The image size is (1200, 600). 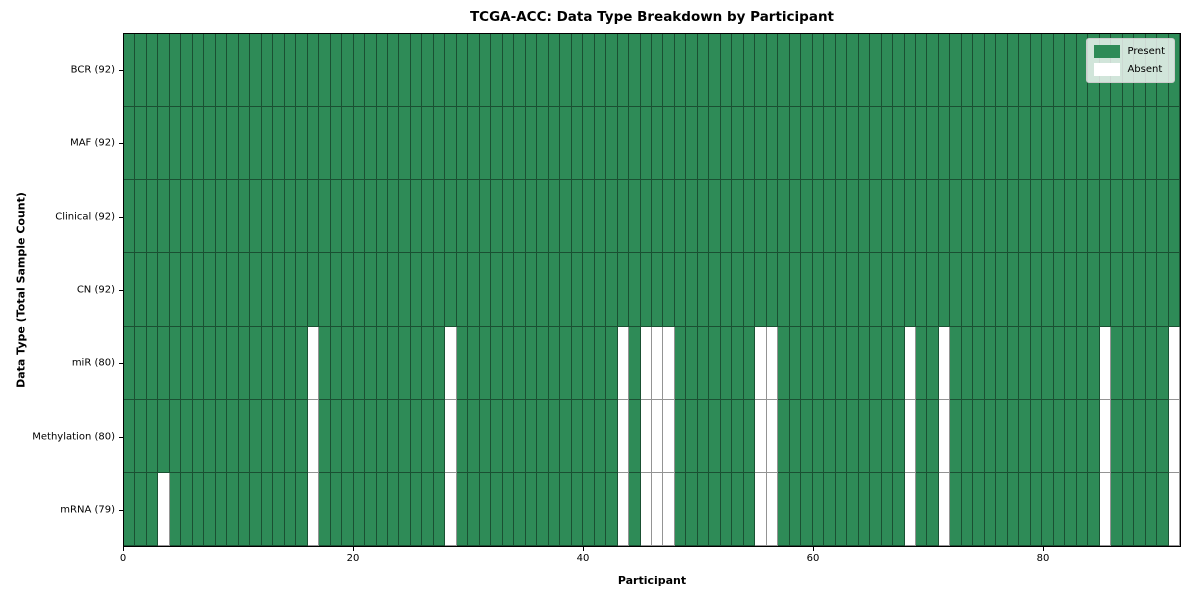 I want to click on x-axis-label: Participant, so click(x=652, y=580).